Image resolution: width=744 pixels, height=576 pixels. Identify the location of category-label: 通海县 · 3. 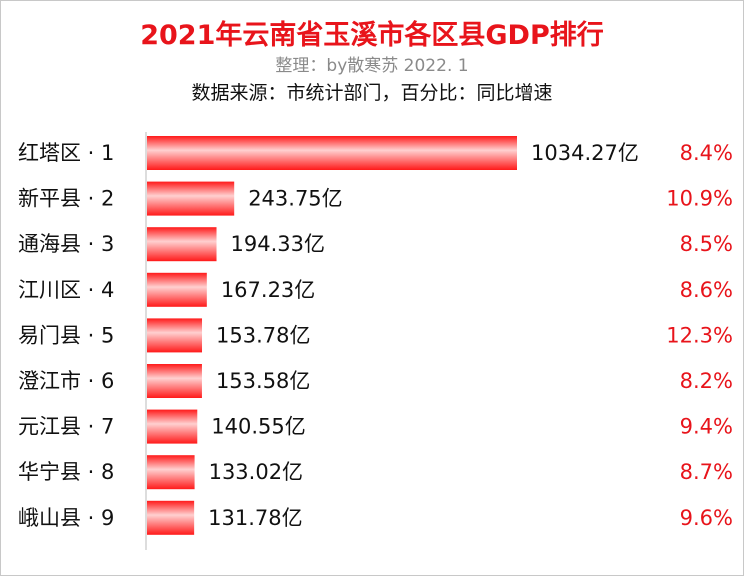
(66, 244).